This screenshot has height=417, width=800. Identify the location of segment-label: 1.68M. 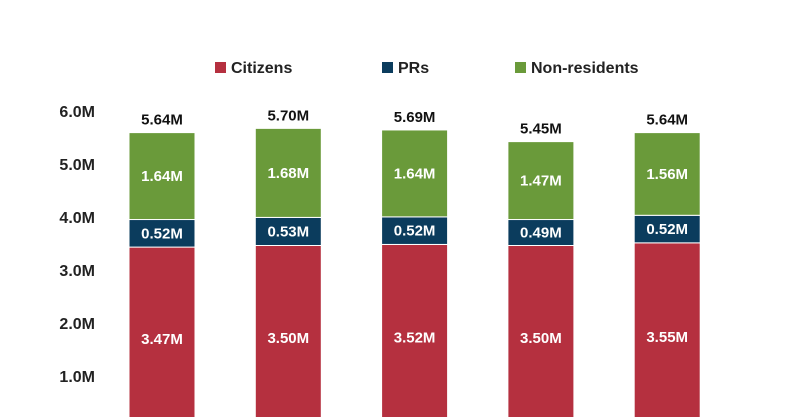
(288, 173).